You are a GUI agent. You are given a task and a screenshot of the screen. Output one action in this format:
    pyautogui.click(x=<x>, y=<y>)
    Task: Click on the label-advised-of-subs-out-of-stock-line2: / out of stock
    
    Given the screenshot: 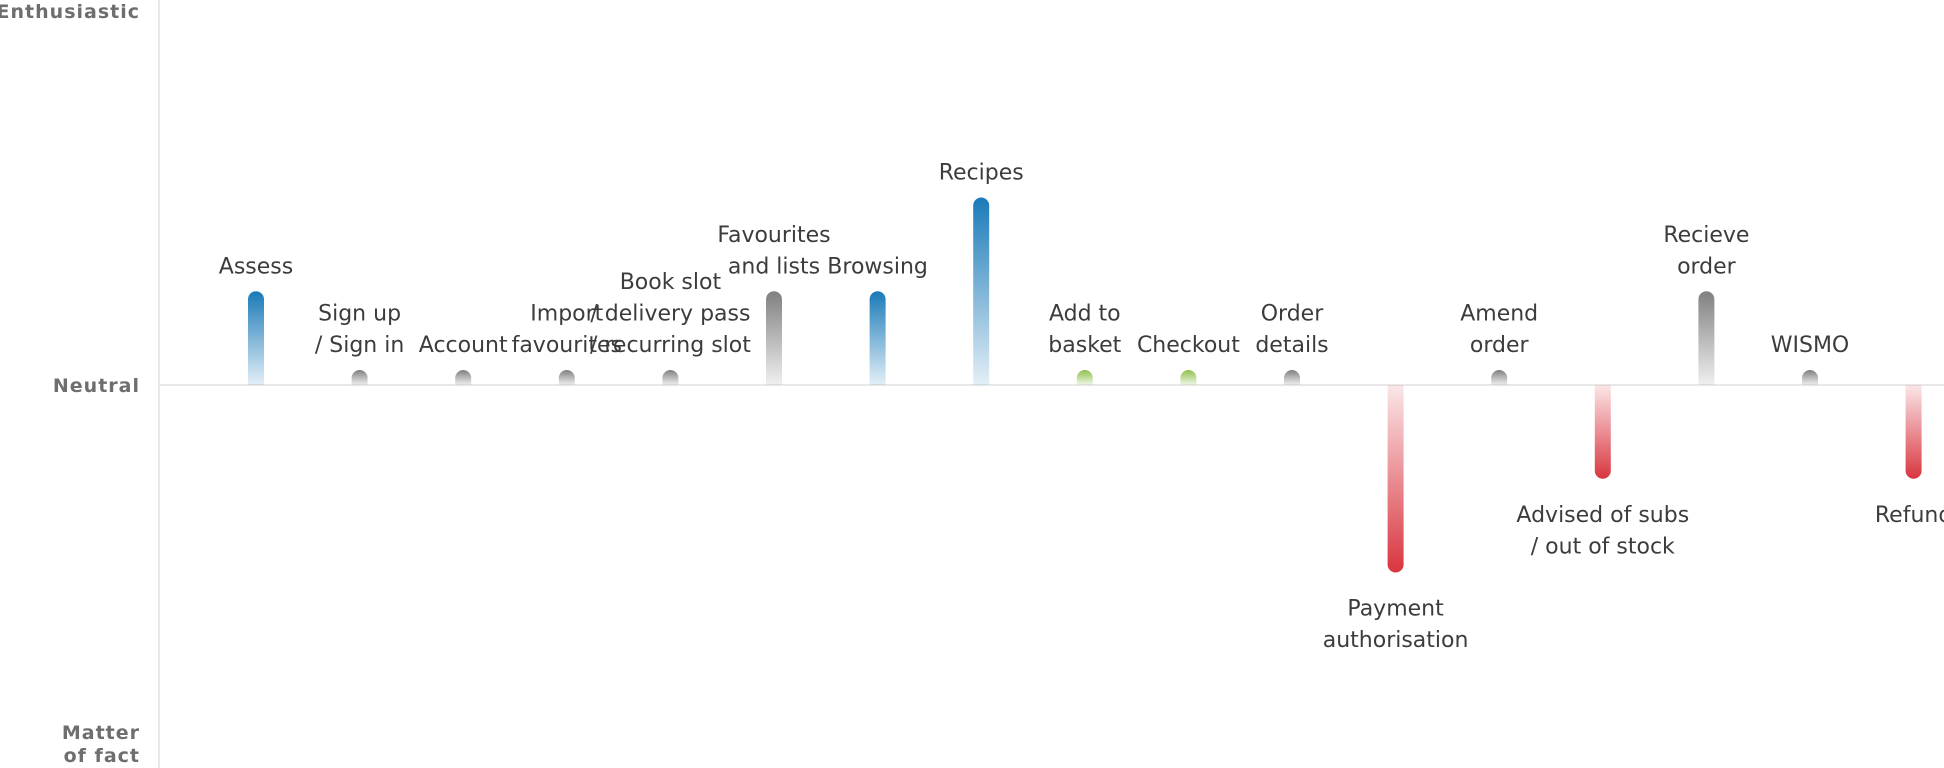 What is the action you would take?
    pyautogui.click(x=1603, y=546)
    